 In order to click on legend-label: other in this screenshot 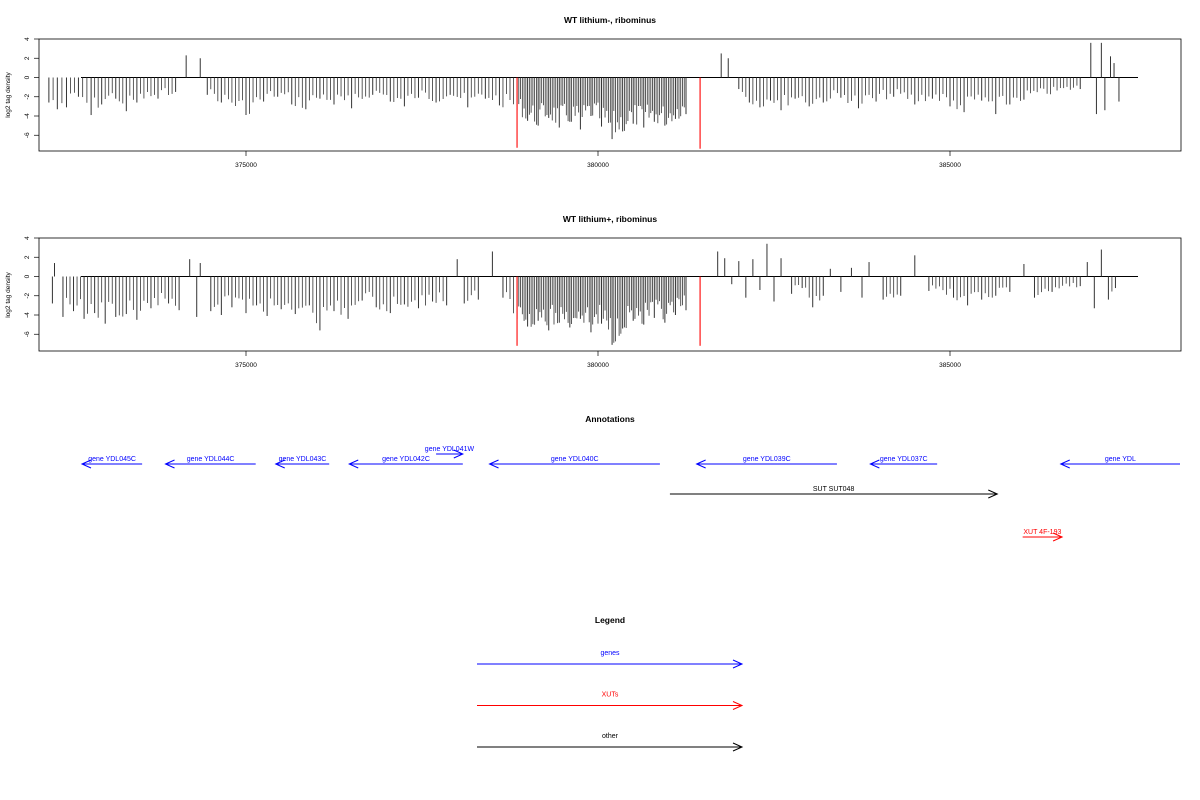, I will do `click(610, 736)`.